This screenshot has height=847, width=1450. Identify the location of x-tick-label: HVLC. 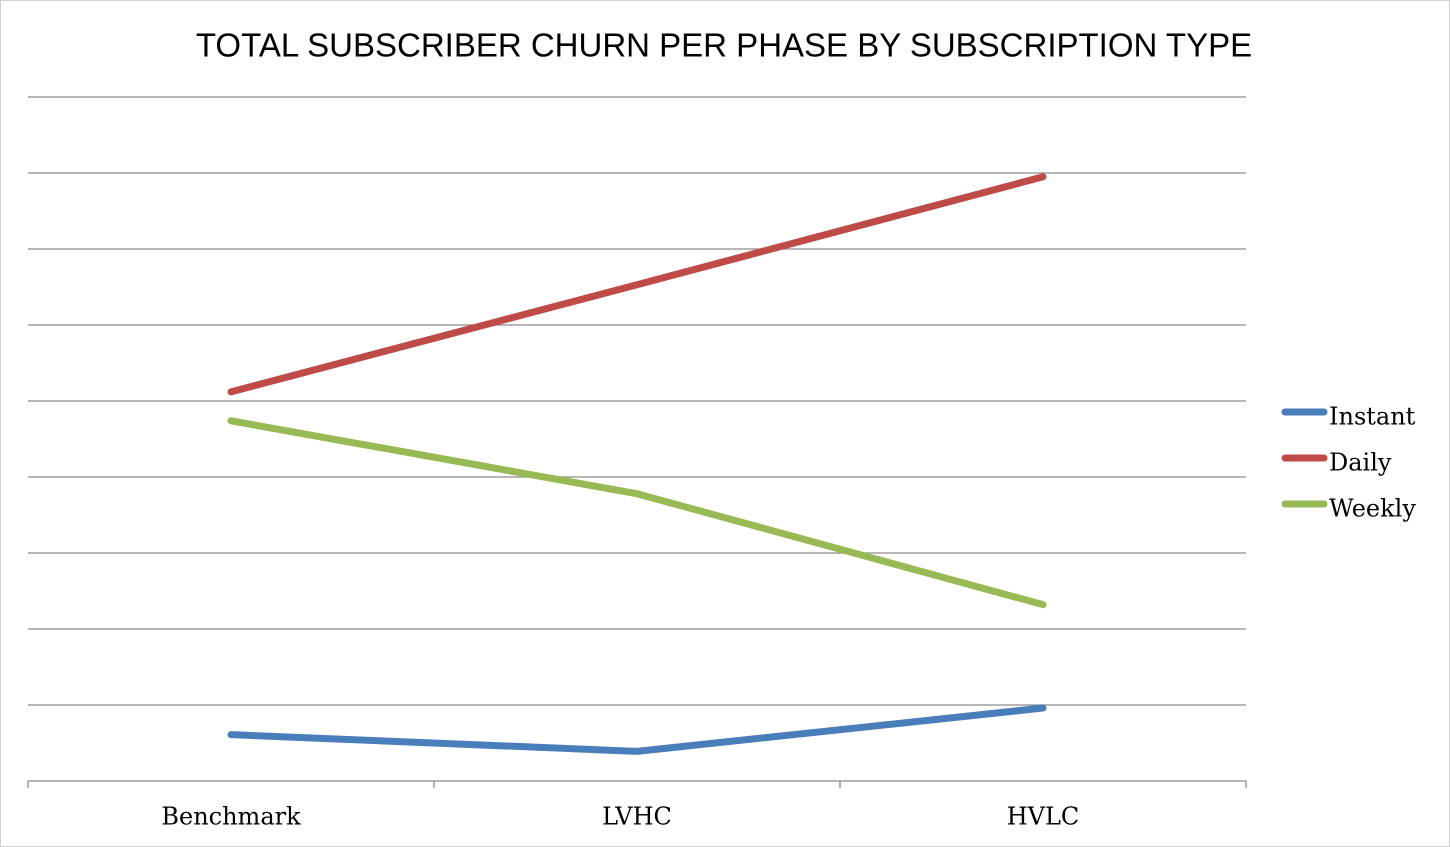
(1043, 817).